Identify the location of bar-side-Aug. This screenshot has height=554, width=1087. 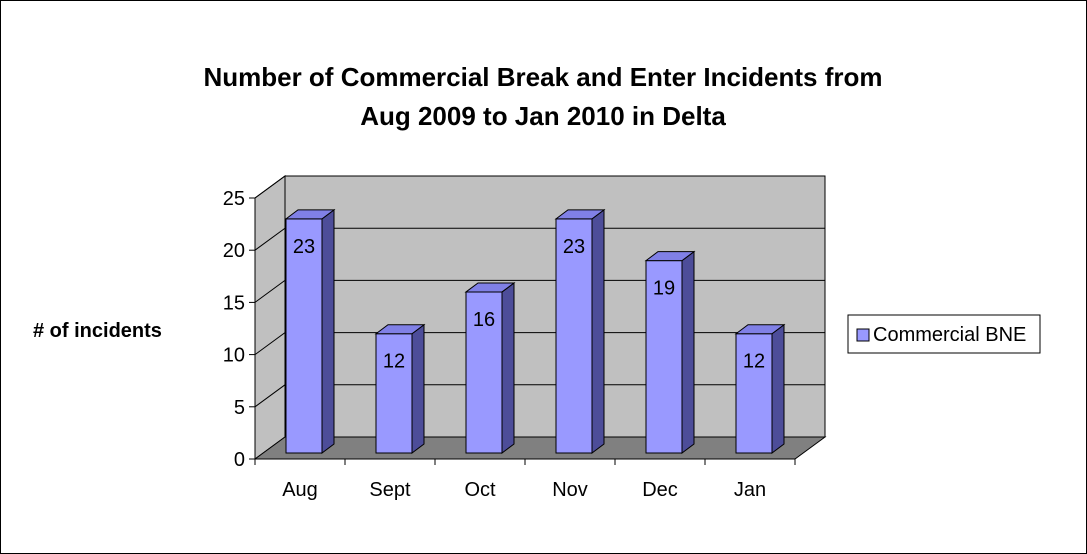
(328, 331).